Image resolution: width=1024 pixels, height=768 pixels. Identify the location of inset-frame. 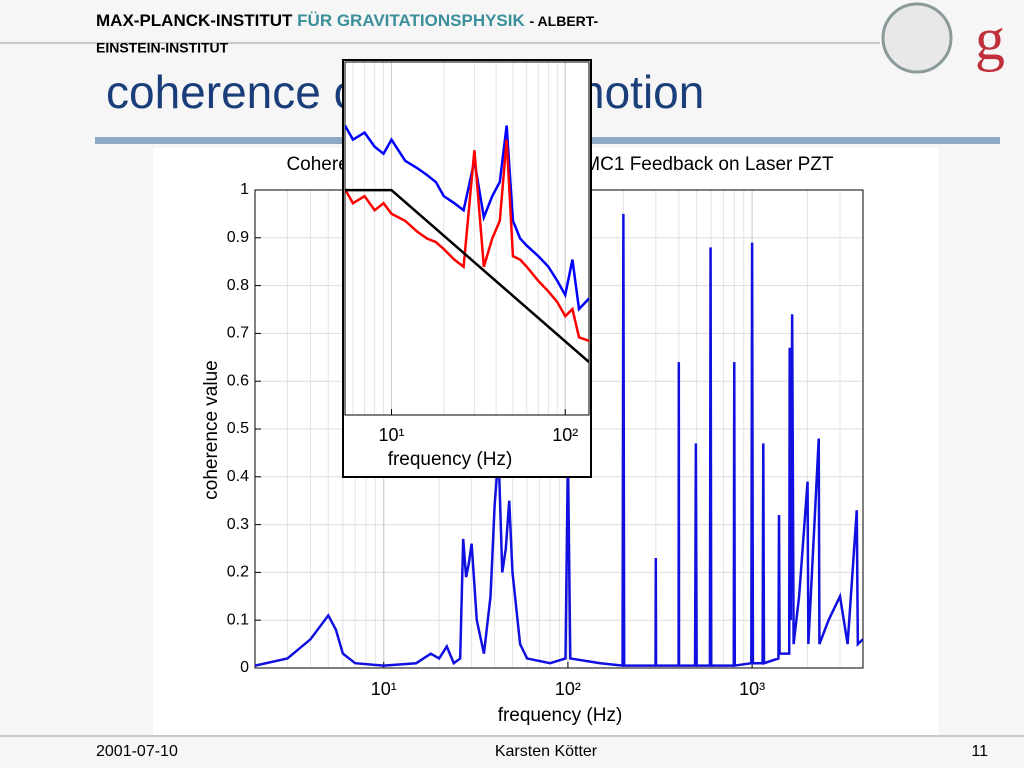
(467, 268).